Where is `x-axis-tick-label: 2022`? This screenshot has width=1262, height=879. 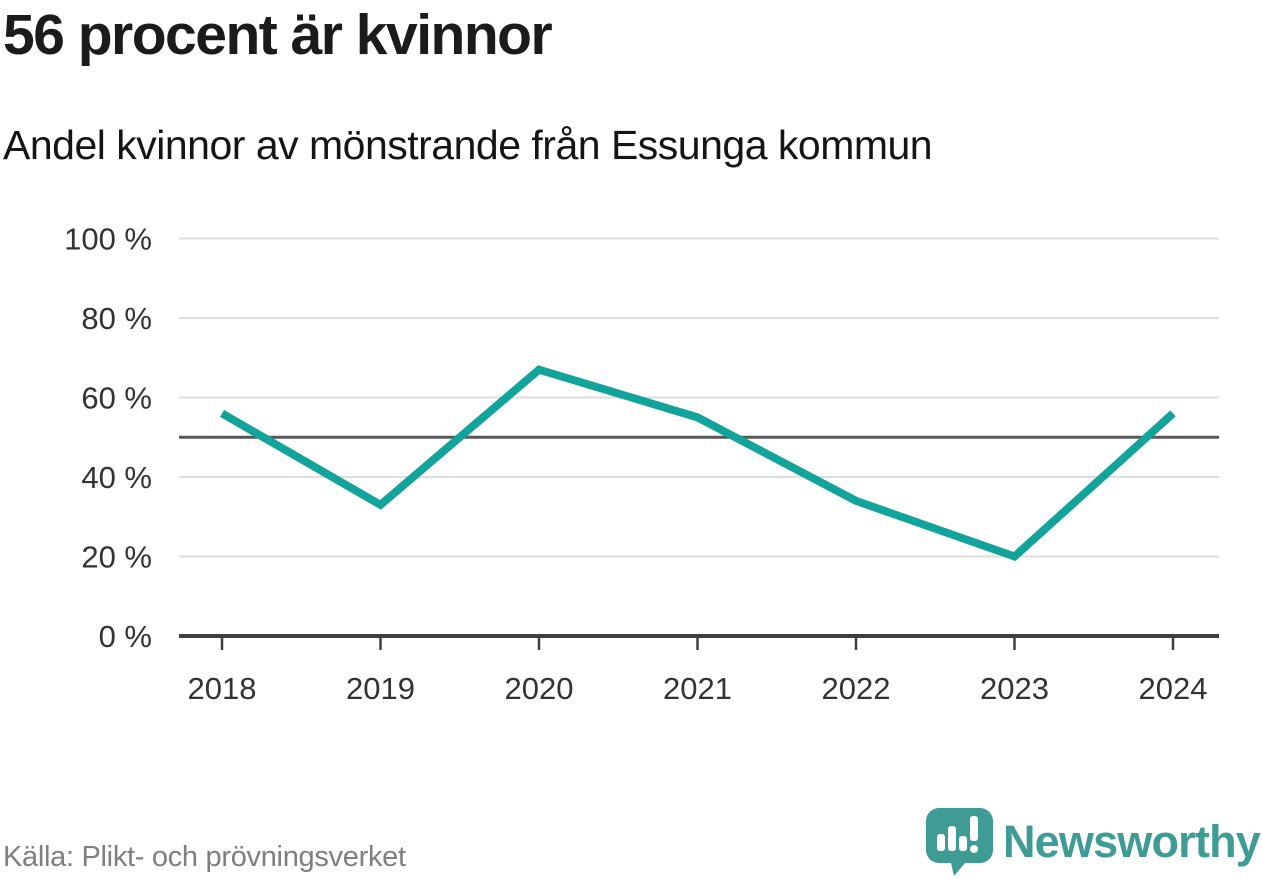 x-axis-tick-label: 2022 is located at coordinates (856, 688).